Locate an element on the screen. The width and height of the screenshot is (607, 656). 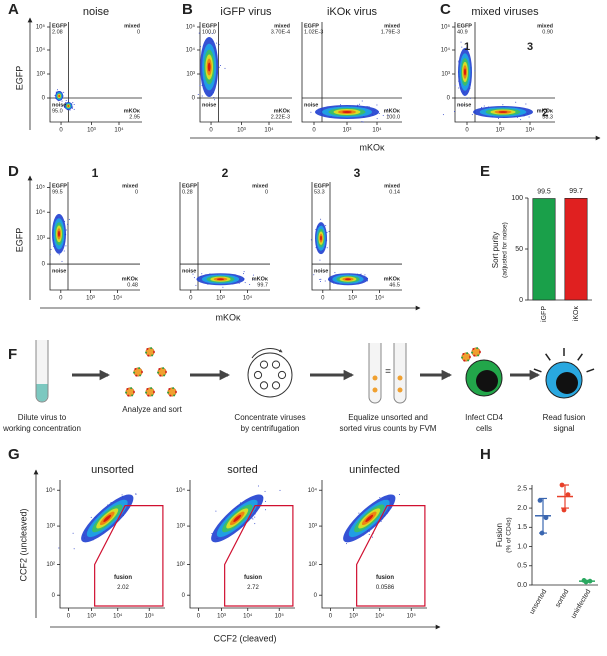
y-tick-label: 50 is located at coordinates (519, 249).